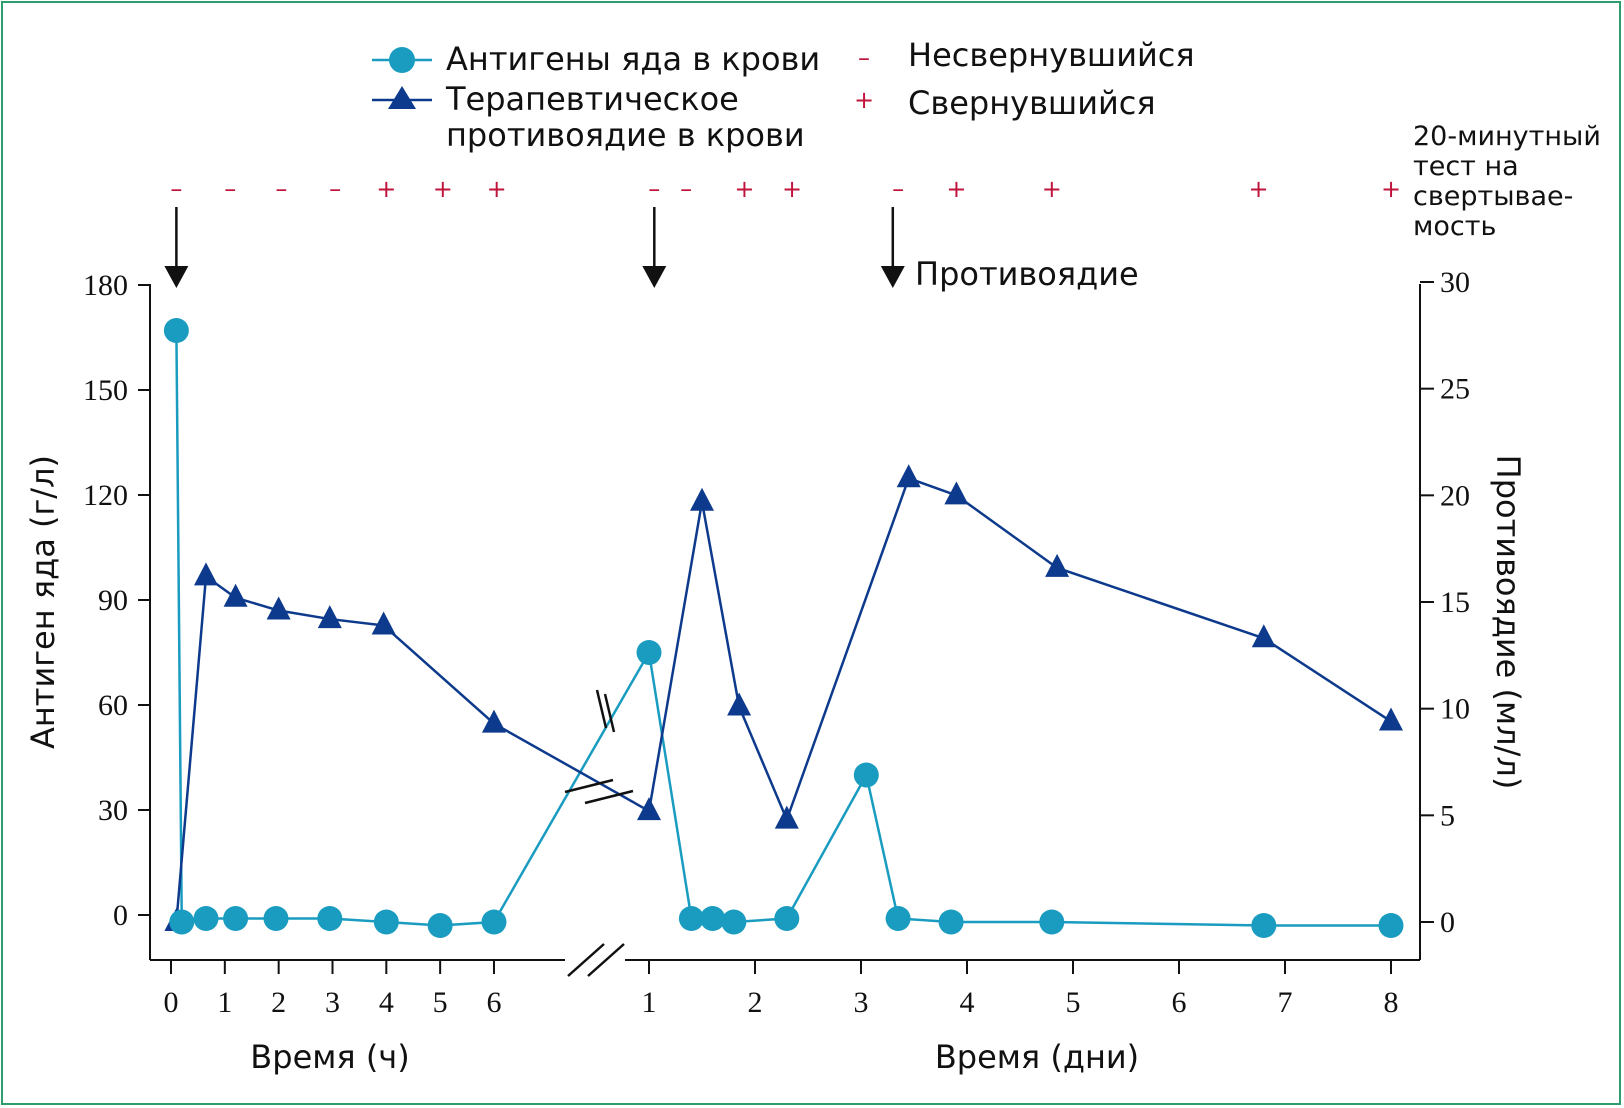 The height and width of the screenshot is (1108, 1624). I want to click on y-left-tick-label: 150, so click(105, 390).